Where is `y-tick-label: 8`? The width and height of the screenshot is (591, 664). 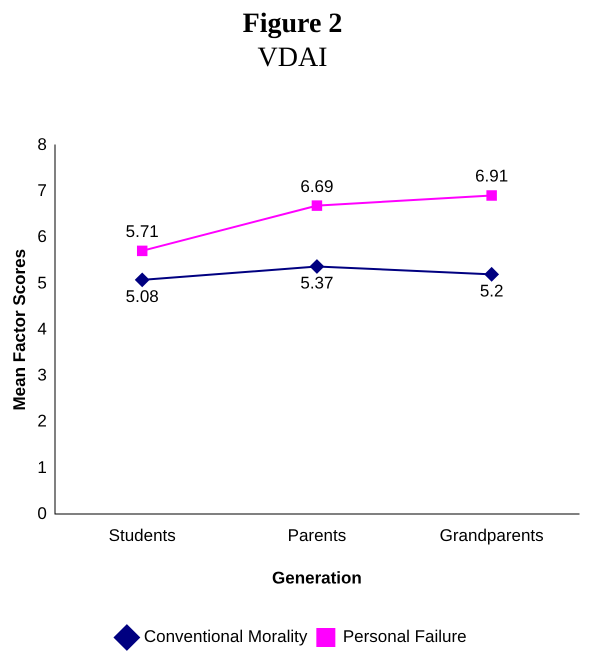
y-tick-label: 8 is located at coordinates (42, 144).